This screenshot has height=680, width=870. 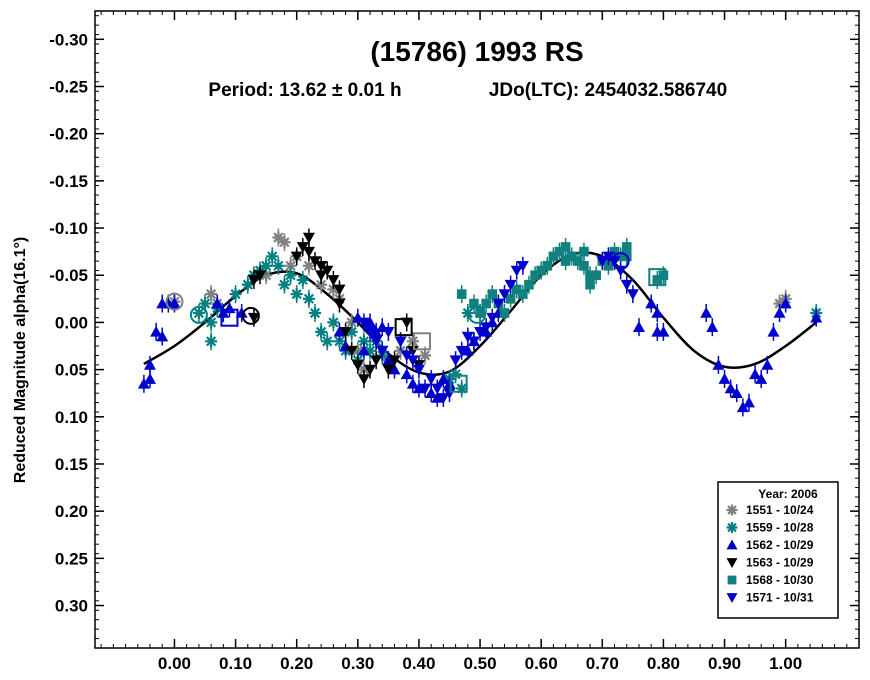 I want to click on x-tick-label: 0.10, so click(x=235, y=663).